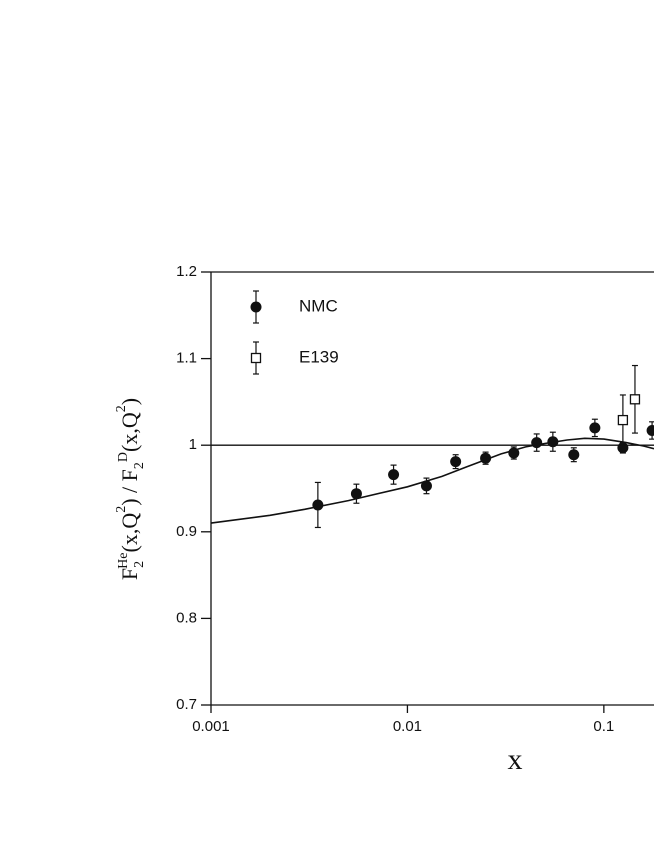 Image resolution: width=654 pixels, height=846 pixels. What do you see at coordinates (603, 726) in the screenshot?
I see `x-tick-label: 0.1` at bounding box center [603, 726].